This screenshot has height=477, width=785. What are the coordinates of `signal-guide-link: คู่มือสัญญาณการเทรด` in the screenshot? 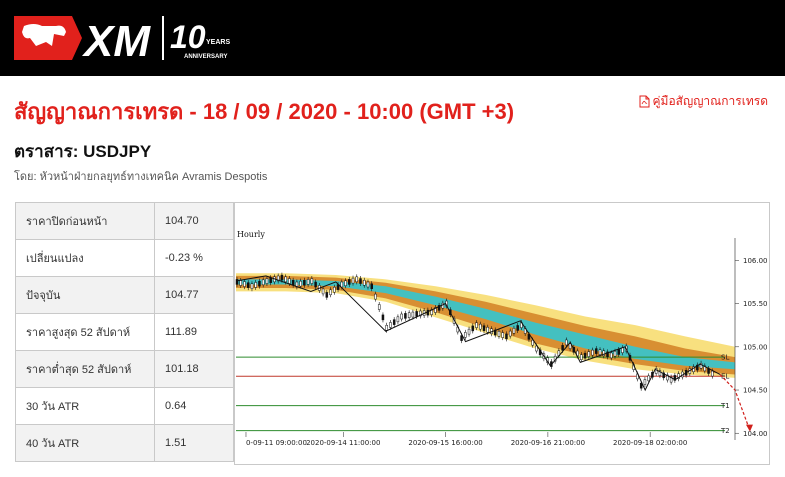 It's located at (704, 101).